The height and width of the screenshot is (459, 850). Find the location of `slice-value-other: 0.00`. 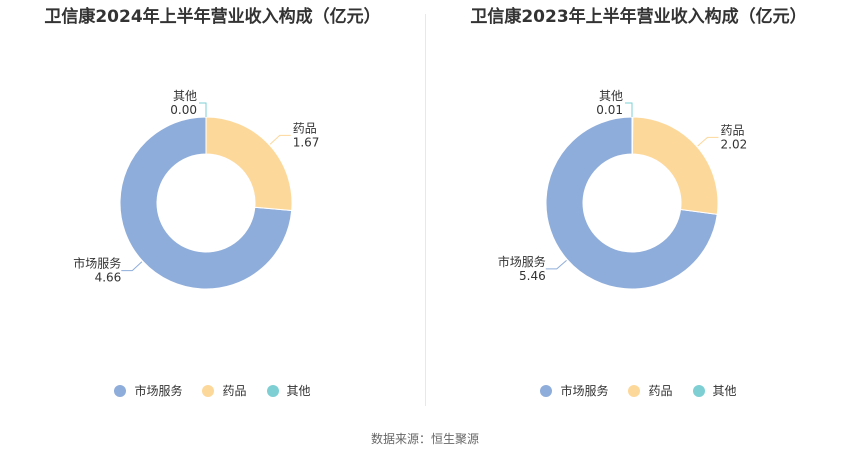

slice-value-other: 0.00 is located at coordinates (183, 110).